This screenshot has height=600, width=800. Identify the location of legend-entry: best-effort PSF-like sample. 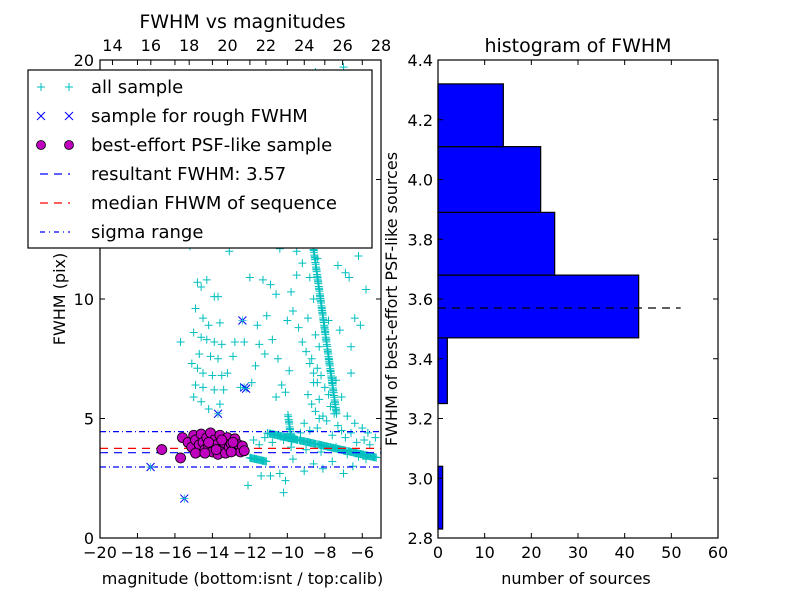
(184, 145).